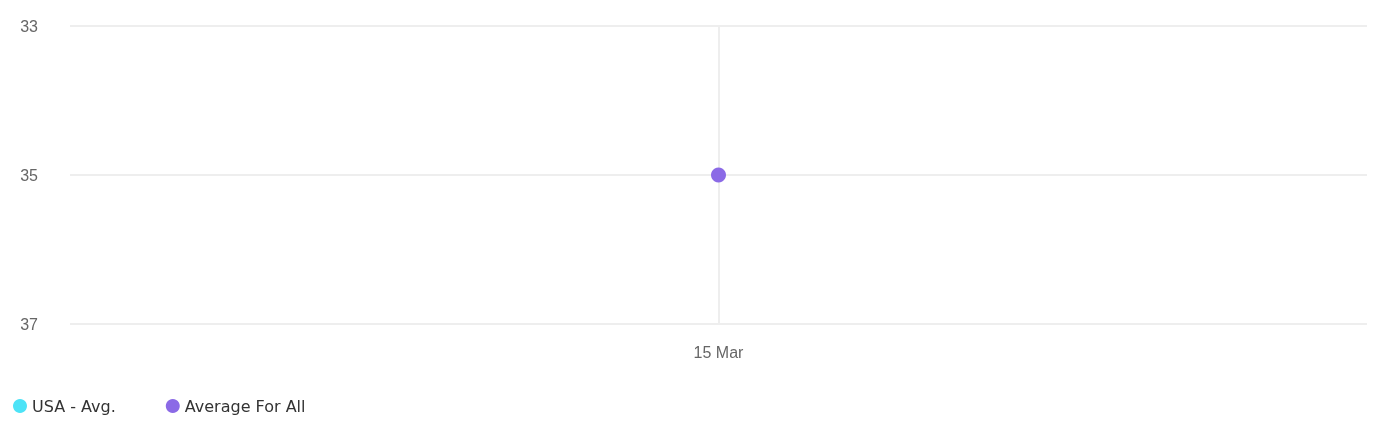  What do you see at coordinates (29, 324) in the screenshot?
I see `y-tick-label: 37` at bounding box center [29, 324].